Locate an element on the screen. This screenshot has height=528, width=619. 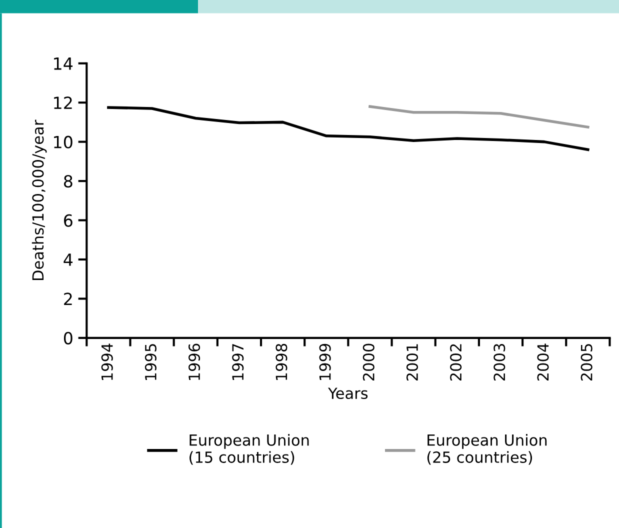
y-tick-label: 4 is located at coordinates (68, 260).